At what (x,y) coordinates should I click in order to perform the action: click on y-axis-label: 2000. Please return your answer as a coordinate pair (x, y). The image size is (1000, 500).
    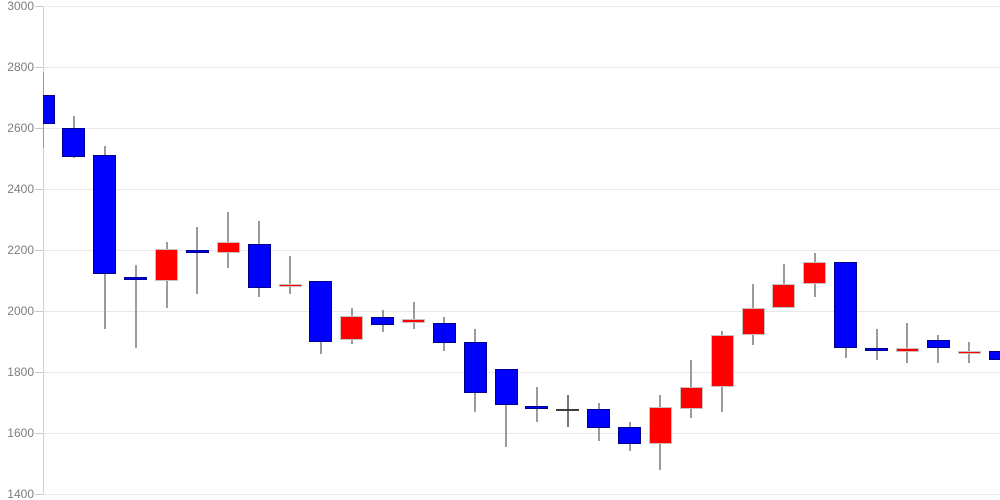
    Looking at the image, I should click on (20, 311).